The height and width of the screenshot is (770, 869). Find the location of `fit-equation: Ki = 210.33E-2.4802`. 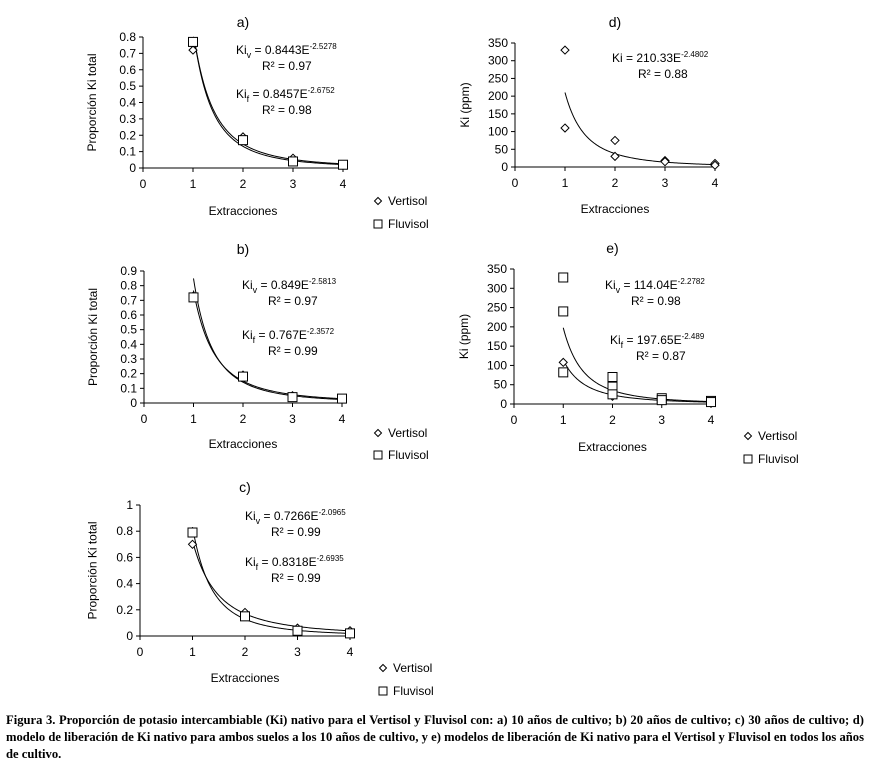

fit-equation: Ki = 210.33E-2.4802 is located at coordinates (660, 57).